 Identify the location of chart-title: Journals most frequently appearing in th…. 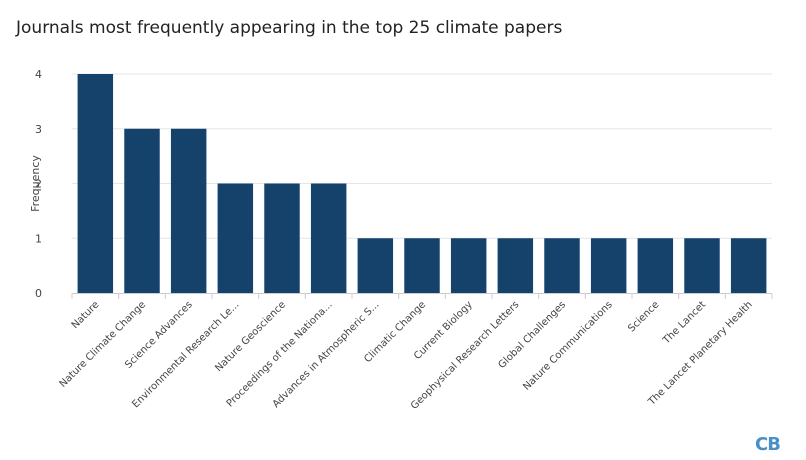
(289, 28).